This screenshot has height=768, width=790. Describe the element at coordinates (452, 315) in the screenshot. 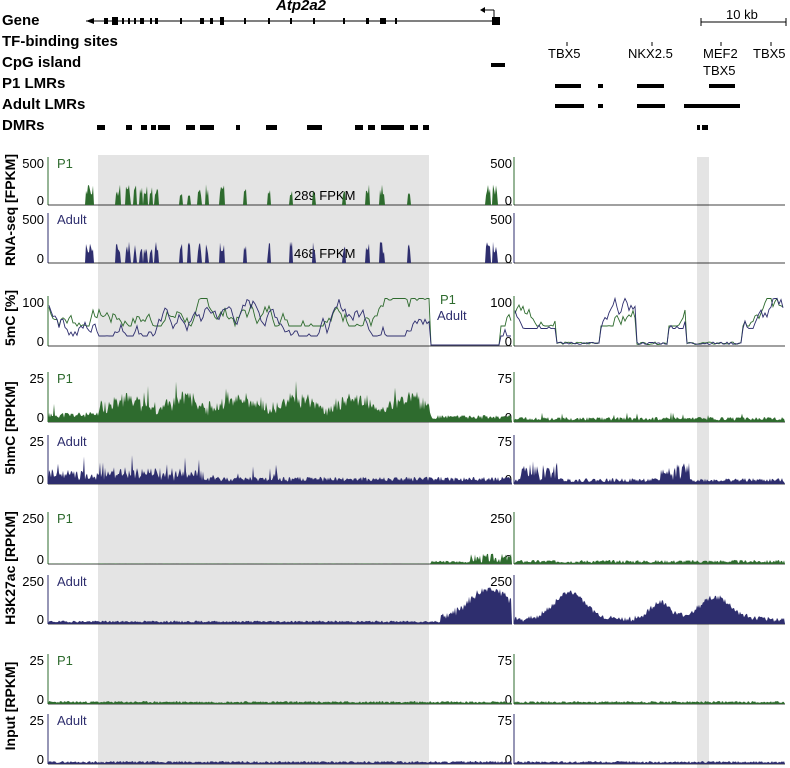

I see `legend-adult: Adult` at that location.